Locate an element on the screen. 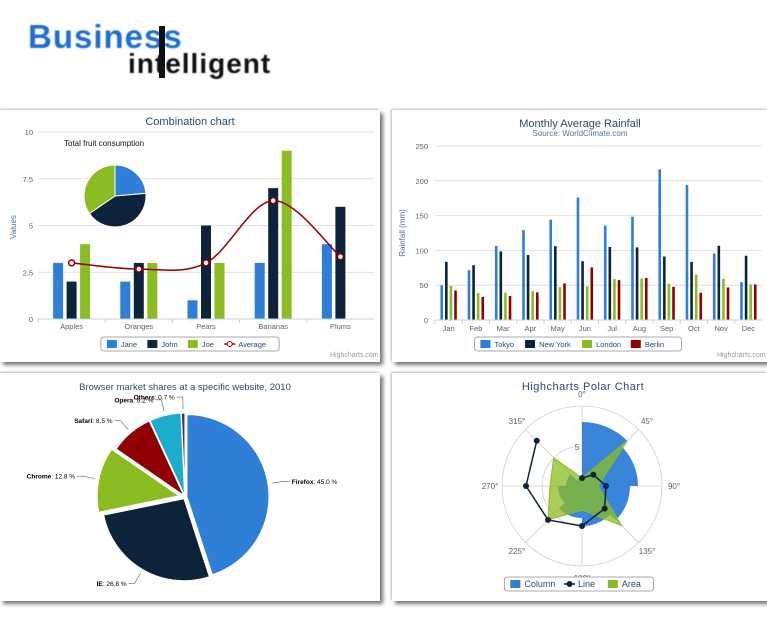  bar-tokyo-jan is located at coordinates (442, 302).